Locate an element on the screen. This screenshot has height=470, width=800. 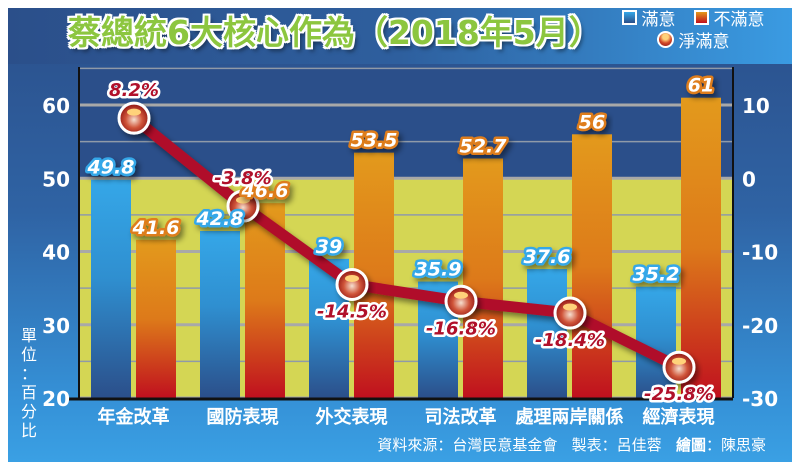
value-label-satisfied: 35.2 is located at coordinates (656, 275).